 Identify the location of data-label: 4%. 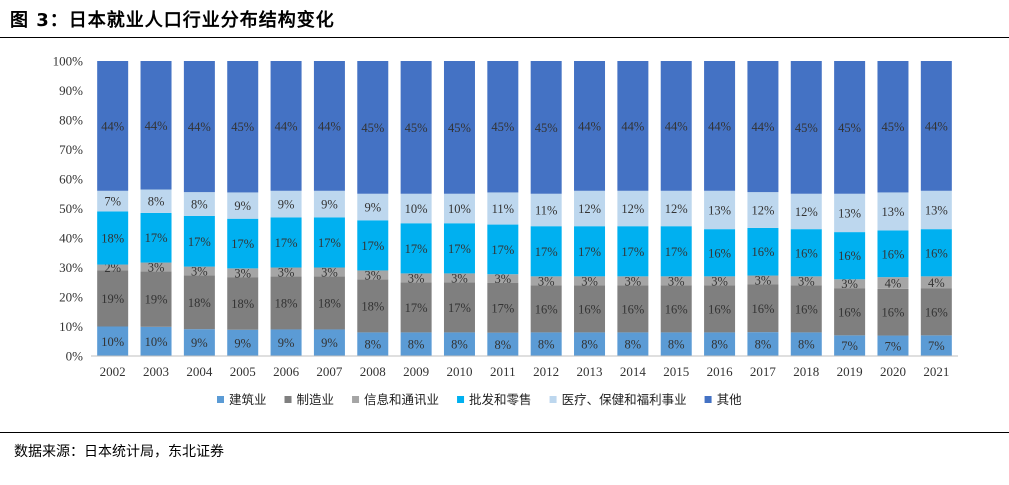
(893, 283).